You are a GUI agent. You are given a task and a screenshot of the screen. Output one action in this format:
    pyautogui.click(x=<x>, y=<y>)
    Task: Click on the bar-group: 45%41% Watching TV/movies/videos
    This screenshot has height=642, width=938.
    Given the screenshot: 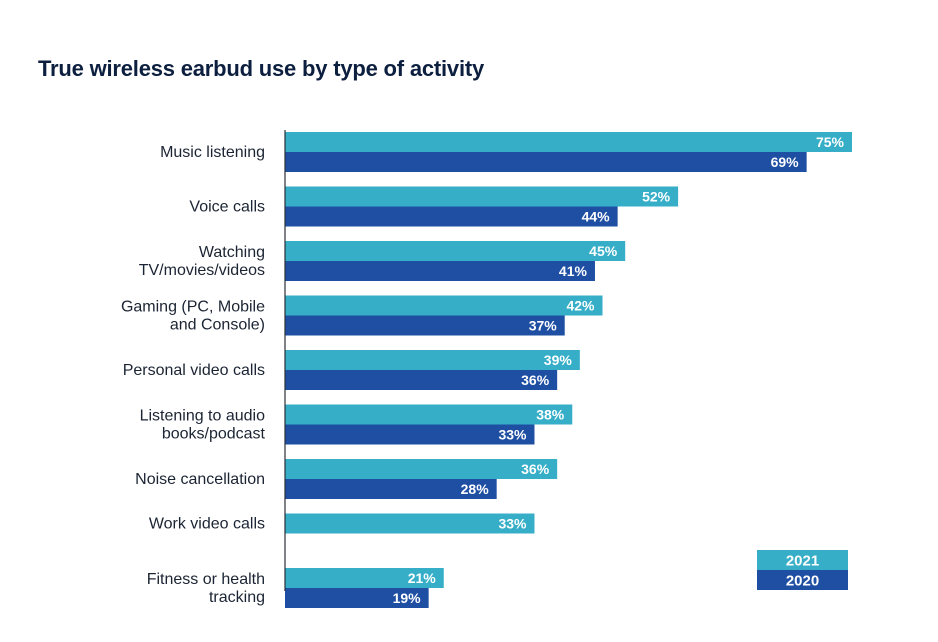 What is the action you would take?
    pyautogui.click(x=382, y=261)
    